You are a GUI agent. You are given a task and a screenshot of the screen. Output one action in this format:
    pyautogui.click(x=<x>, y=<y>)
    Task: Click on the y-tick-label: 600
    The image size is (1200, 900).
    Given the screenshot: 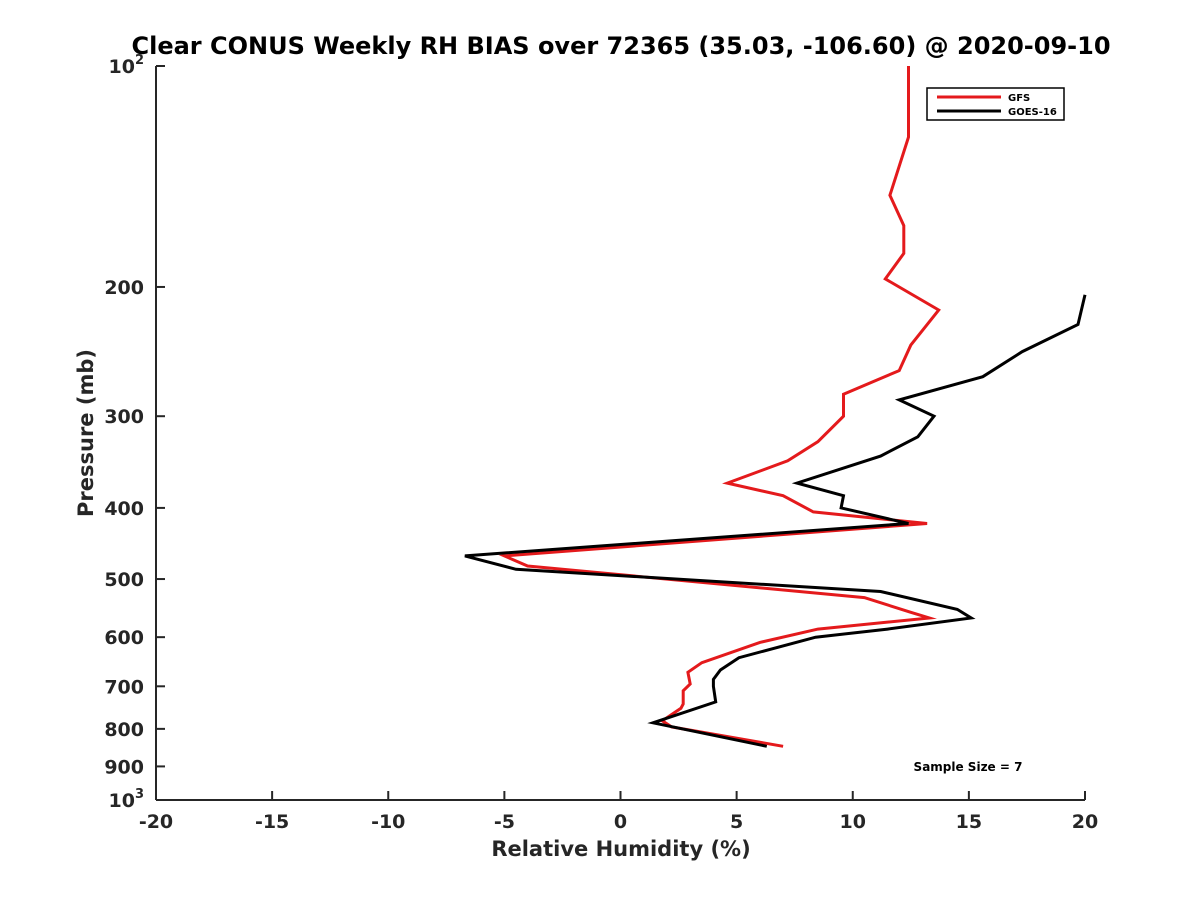 What is the action you would take?
    pyautogui.click(x=124, y=638)
    